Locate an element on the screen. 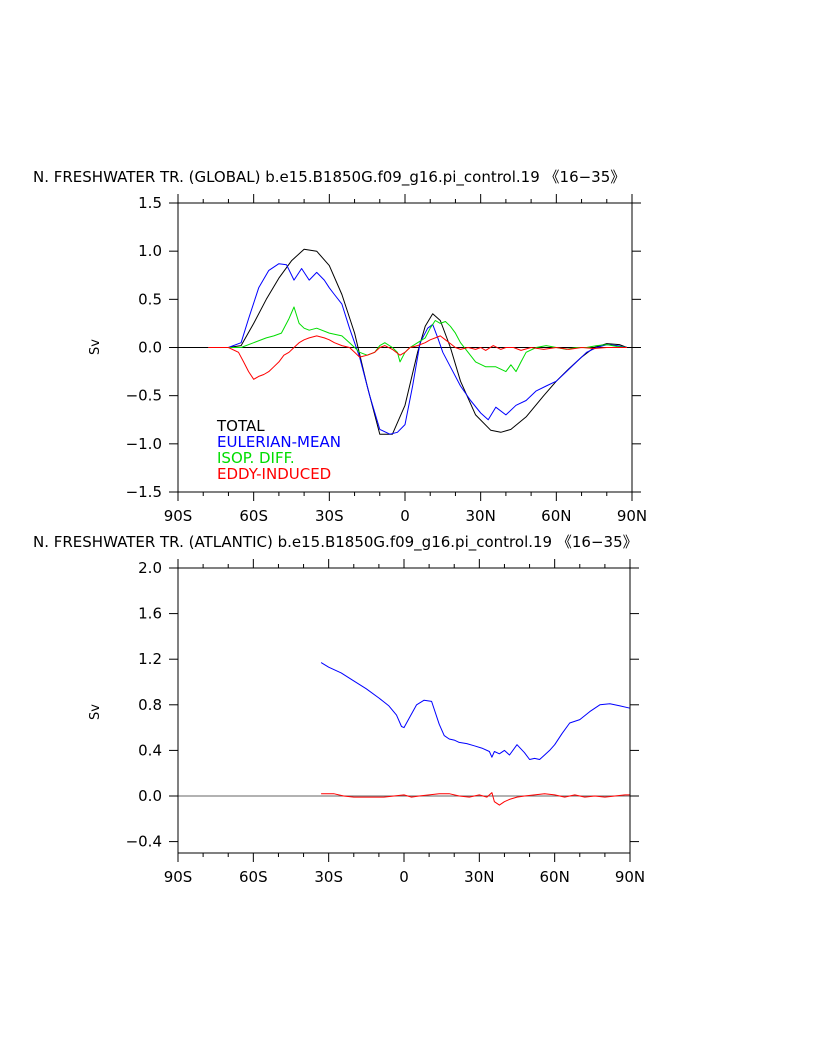 The width and height of the screenshot is (818, 1055). atlantic-y-tick-label: 0.8 is located at coordinates (150, 705).